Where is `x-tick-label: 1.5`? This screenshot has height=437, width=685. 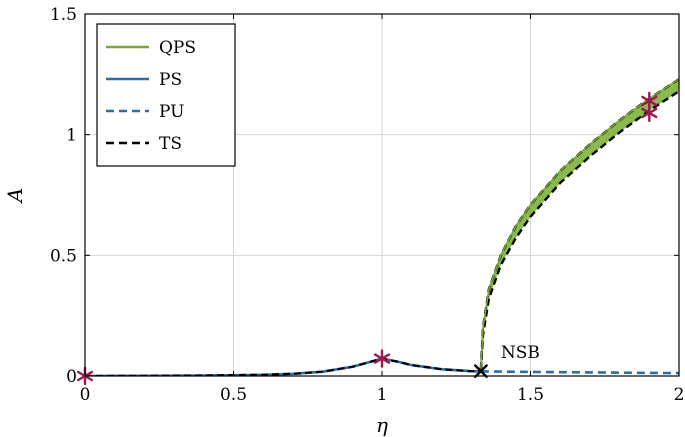 x-tick-label: 1.5 is located at coordinates (530, 395).